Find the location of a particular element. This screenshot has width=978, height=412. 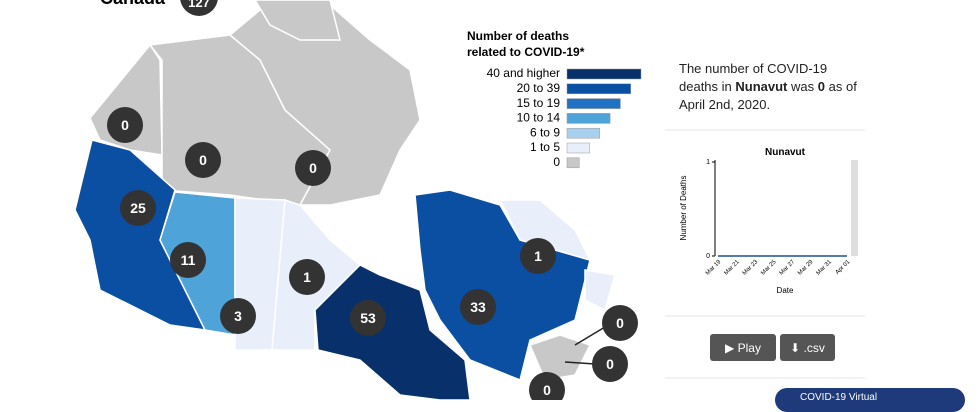

y-axis-label: Number of Deaths is located at coordinates (683, 208).